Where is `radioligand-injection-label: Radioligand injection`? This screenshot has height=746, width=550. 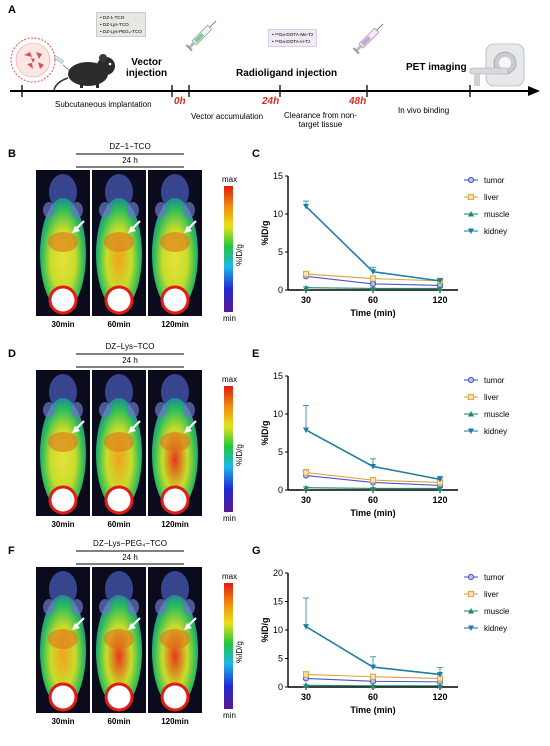 radioligand-injection-label: Radioligand injection is located at coordinates (287, 73).